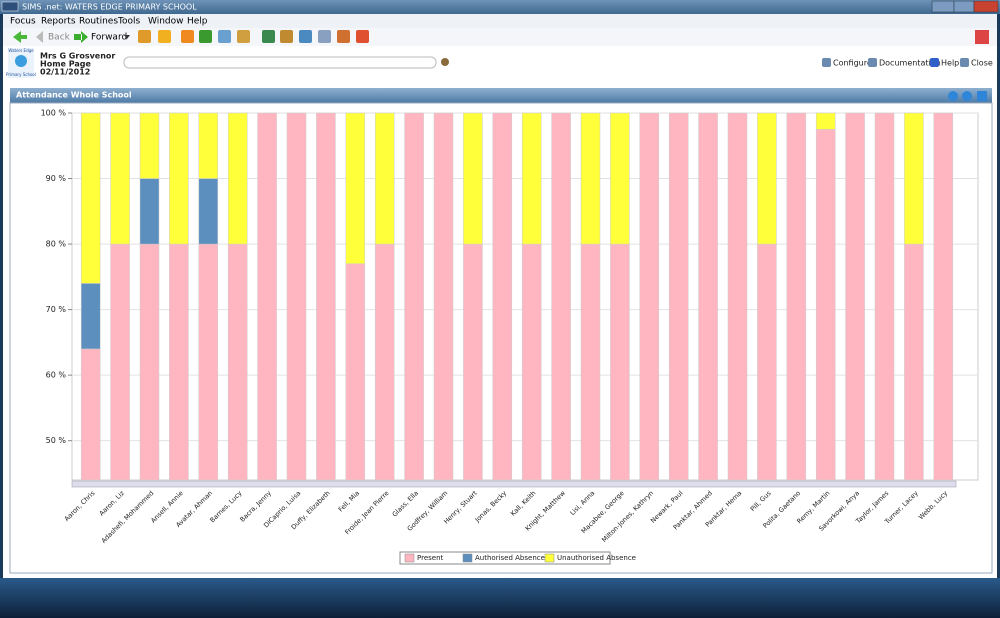  Describe the element at coordinates (280, 62) in the screenshot. I see `search-box` at that location.